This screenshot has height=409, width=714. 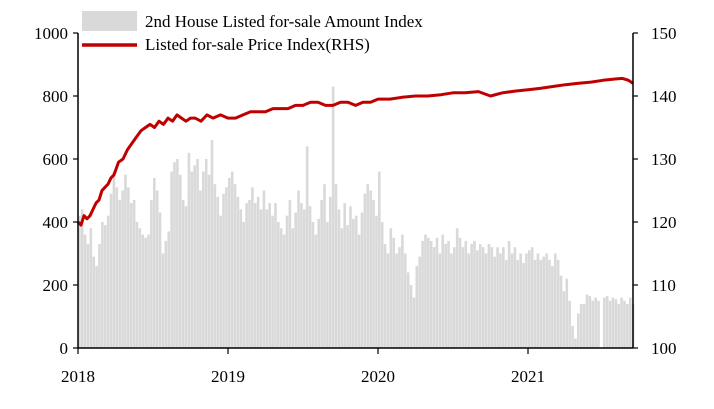 I want to click on left-tick-label: 200, so click(x=56, y=285).